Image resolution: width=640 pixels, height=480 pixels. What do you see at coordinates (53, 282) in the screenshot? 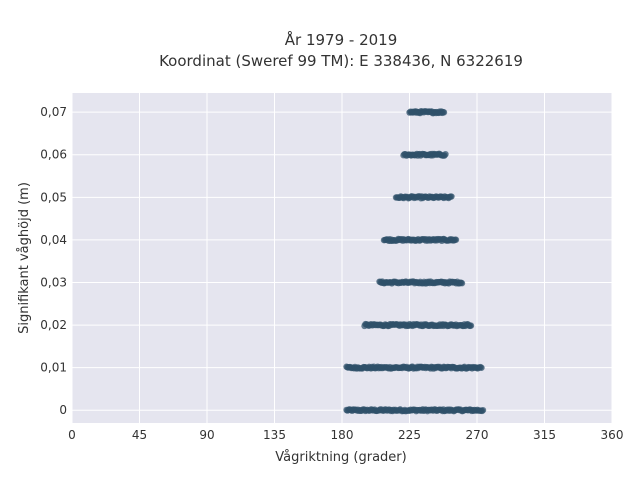
I see `y-tick-label: 0,03` at bounding box center [53, 282].